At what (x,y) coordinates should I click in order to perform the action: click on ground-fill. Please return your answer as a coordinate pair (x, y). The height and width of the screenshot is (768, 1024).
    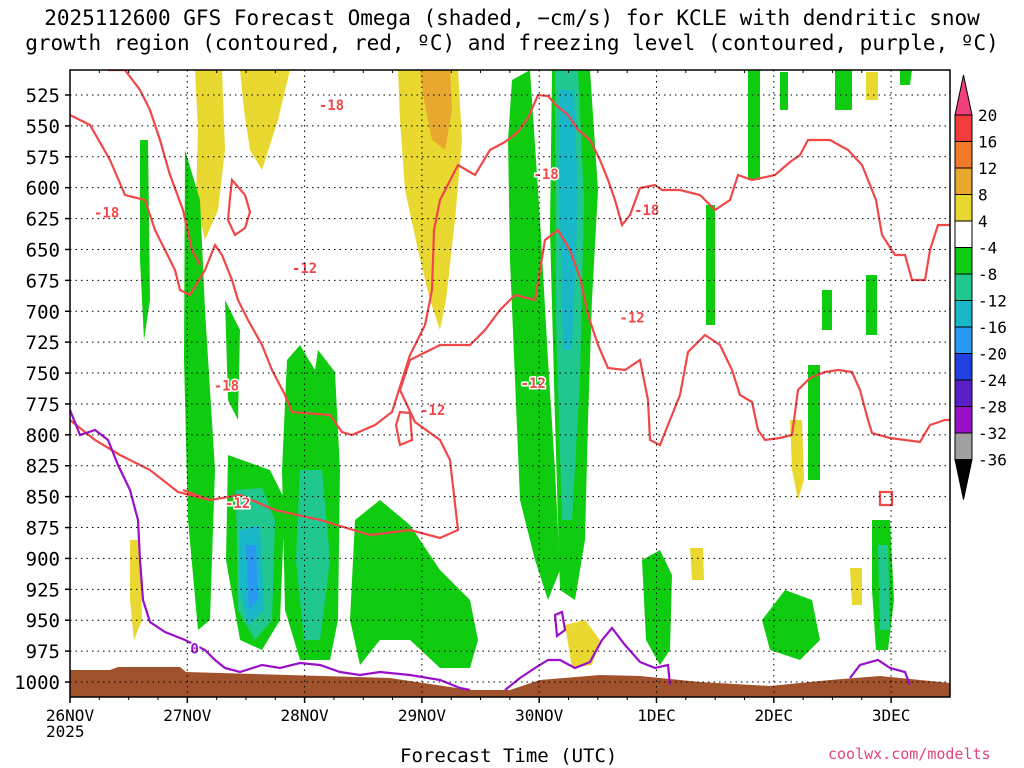
    Looking at the image, I should click on (510, 682).